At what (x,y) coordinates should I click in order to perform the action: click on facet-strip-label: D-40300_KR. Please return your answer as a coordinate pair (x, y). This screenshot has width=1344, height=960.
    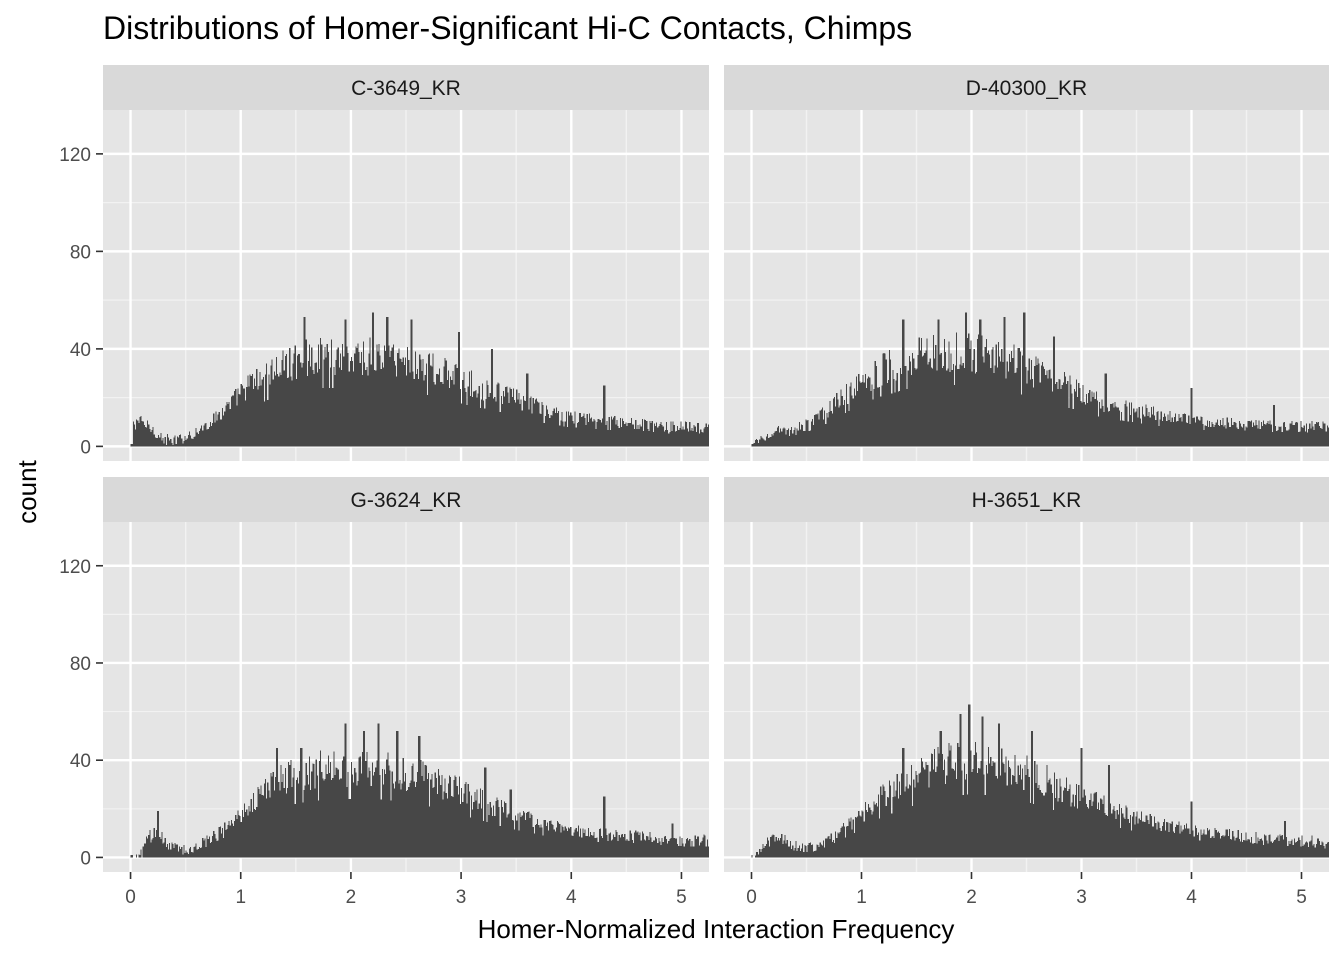
    Looking at the image, I should click on (1026, 88).